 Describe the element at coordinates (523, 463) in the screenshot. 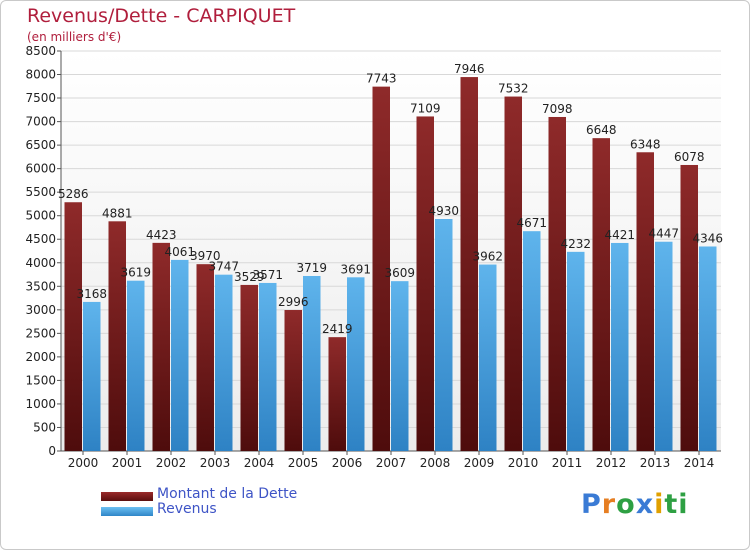

I see `x-tick-label: 2010` at that location.